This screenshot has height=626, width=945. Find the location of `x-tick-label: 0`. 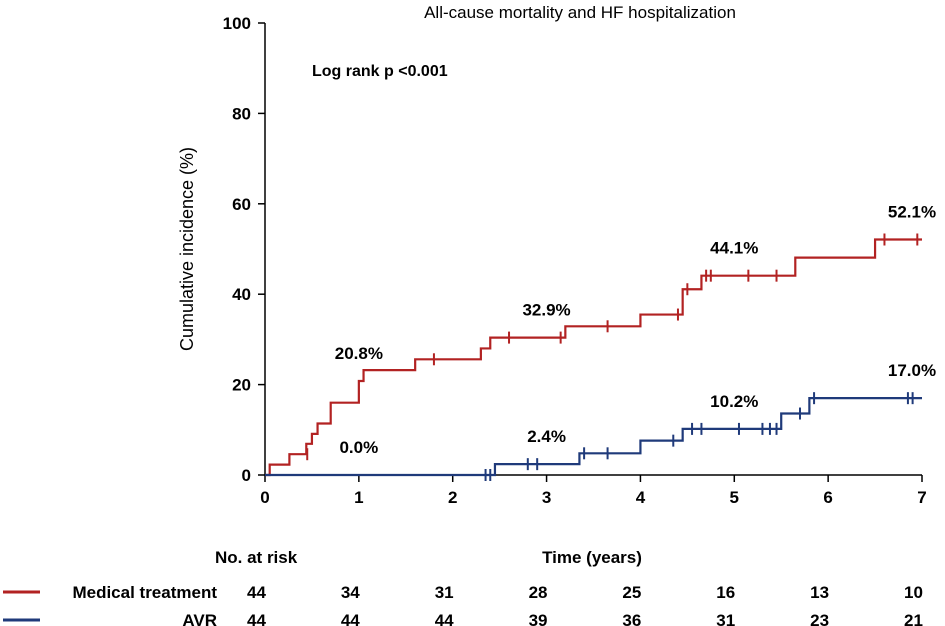

x-tick-label: 0 is located at coordinates (264, 497).